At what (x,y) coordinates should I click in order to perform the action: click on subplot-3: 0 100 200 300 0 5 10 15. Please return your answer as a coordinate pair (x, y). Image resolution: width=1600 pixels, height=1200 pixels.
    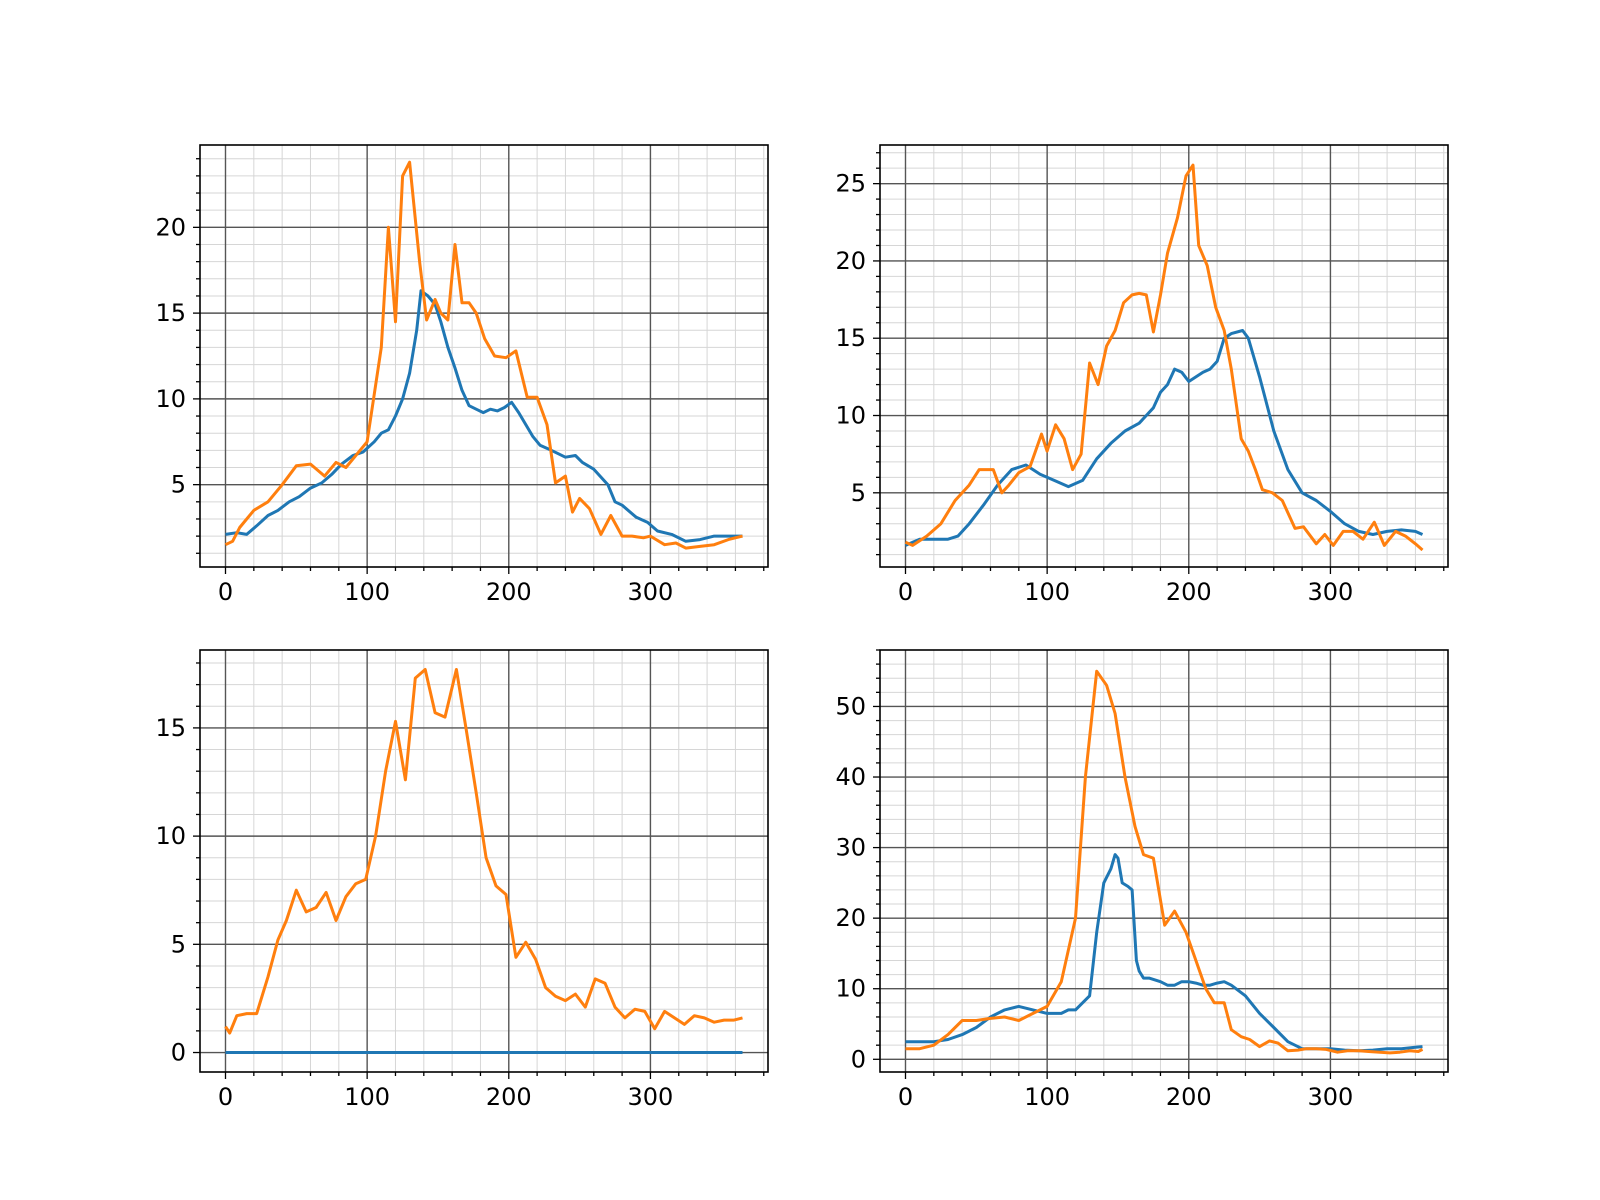
    Looking at the image, I should click on (462, 880).